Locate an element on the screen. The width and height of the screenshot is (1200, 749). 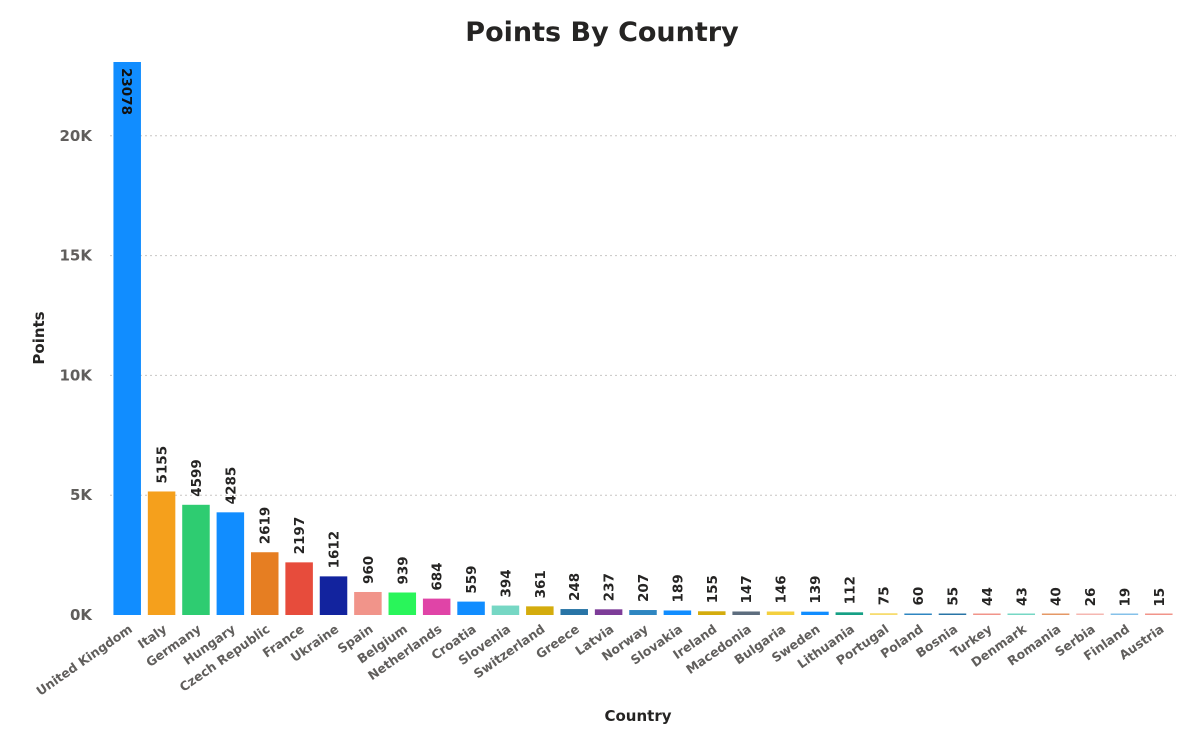
data-label: 4285 is located at coordinates (231, 486).